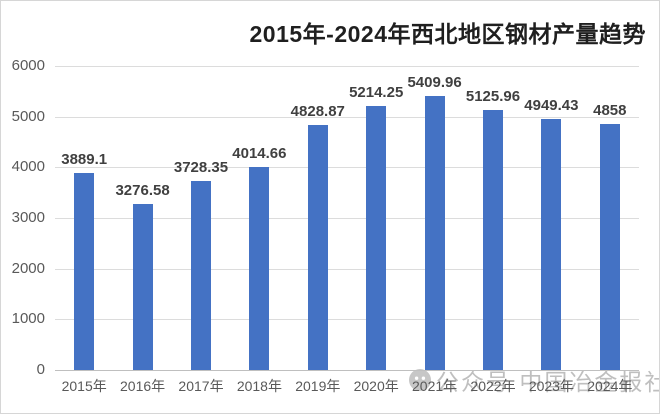  What do you see at coordinates (259, 153) in the screenshot?
I see `bar-data-label: 4014.66` at bounding box center [259, 153].